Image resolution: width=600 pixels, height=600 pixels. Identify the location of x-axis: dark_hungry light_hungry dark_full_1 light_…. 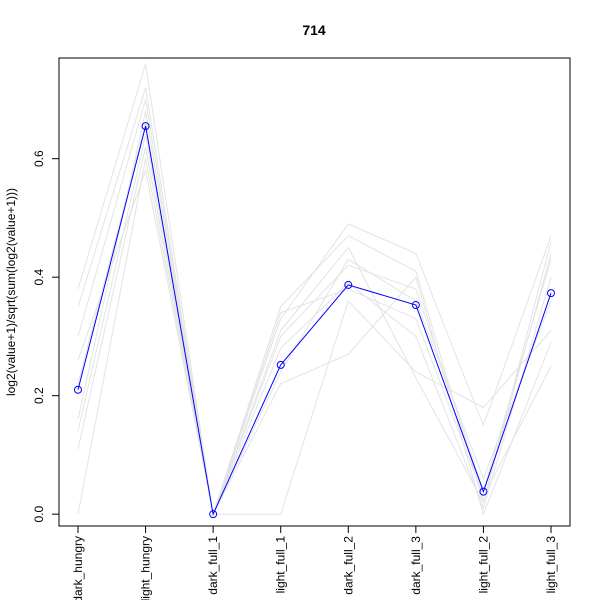
(314, 563).